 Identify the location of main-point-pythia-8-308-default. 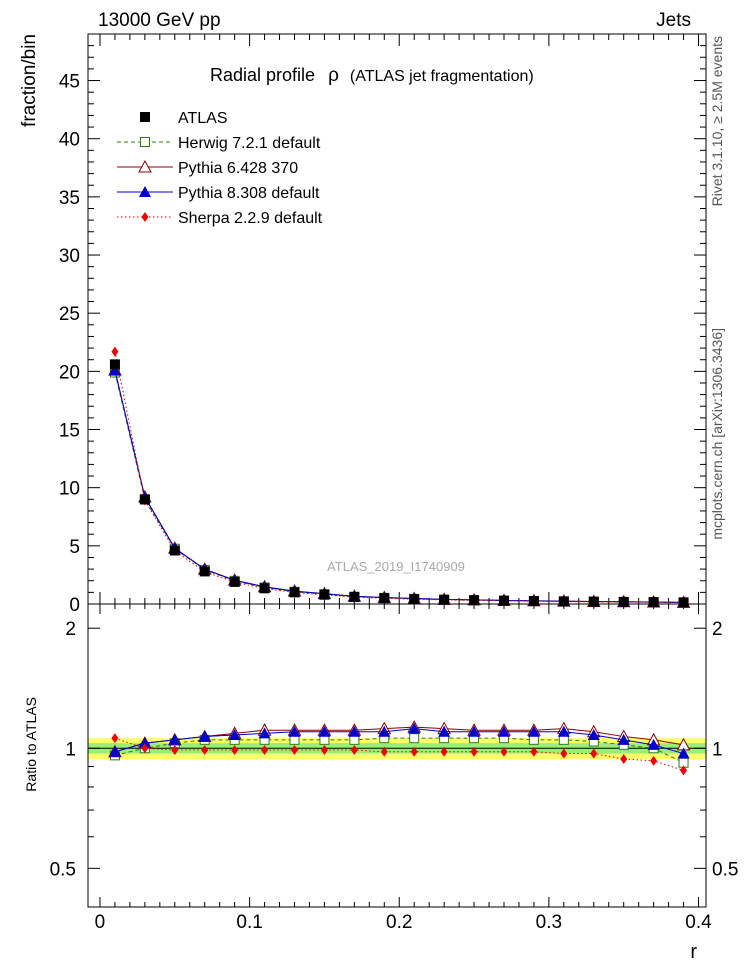
(114, 370).